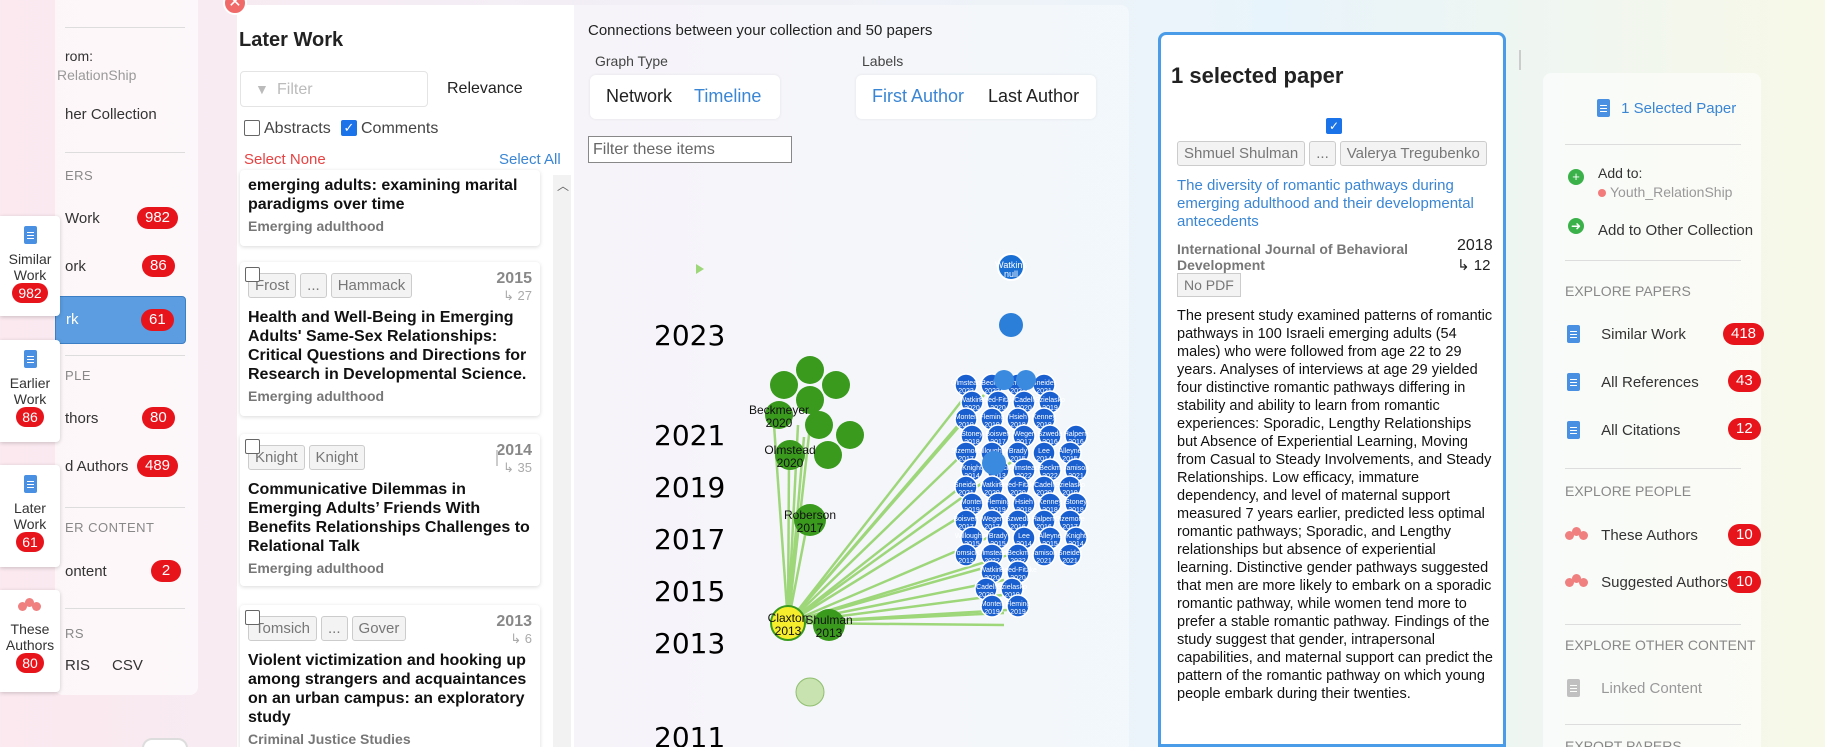  Describe the element at coordinates (334, 89) in the screenshot. I see `filter-input: ▼ Filter` at that location.